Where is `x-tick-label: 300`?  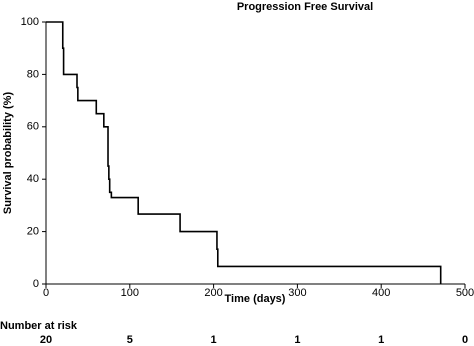 x-tick-label: 300 is located at coordinates (297, 293).